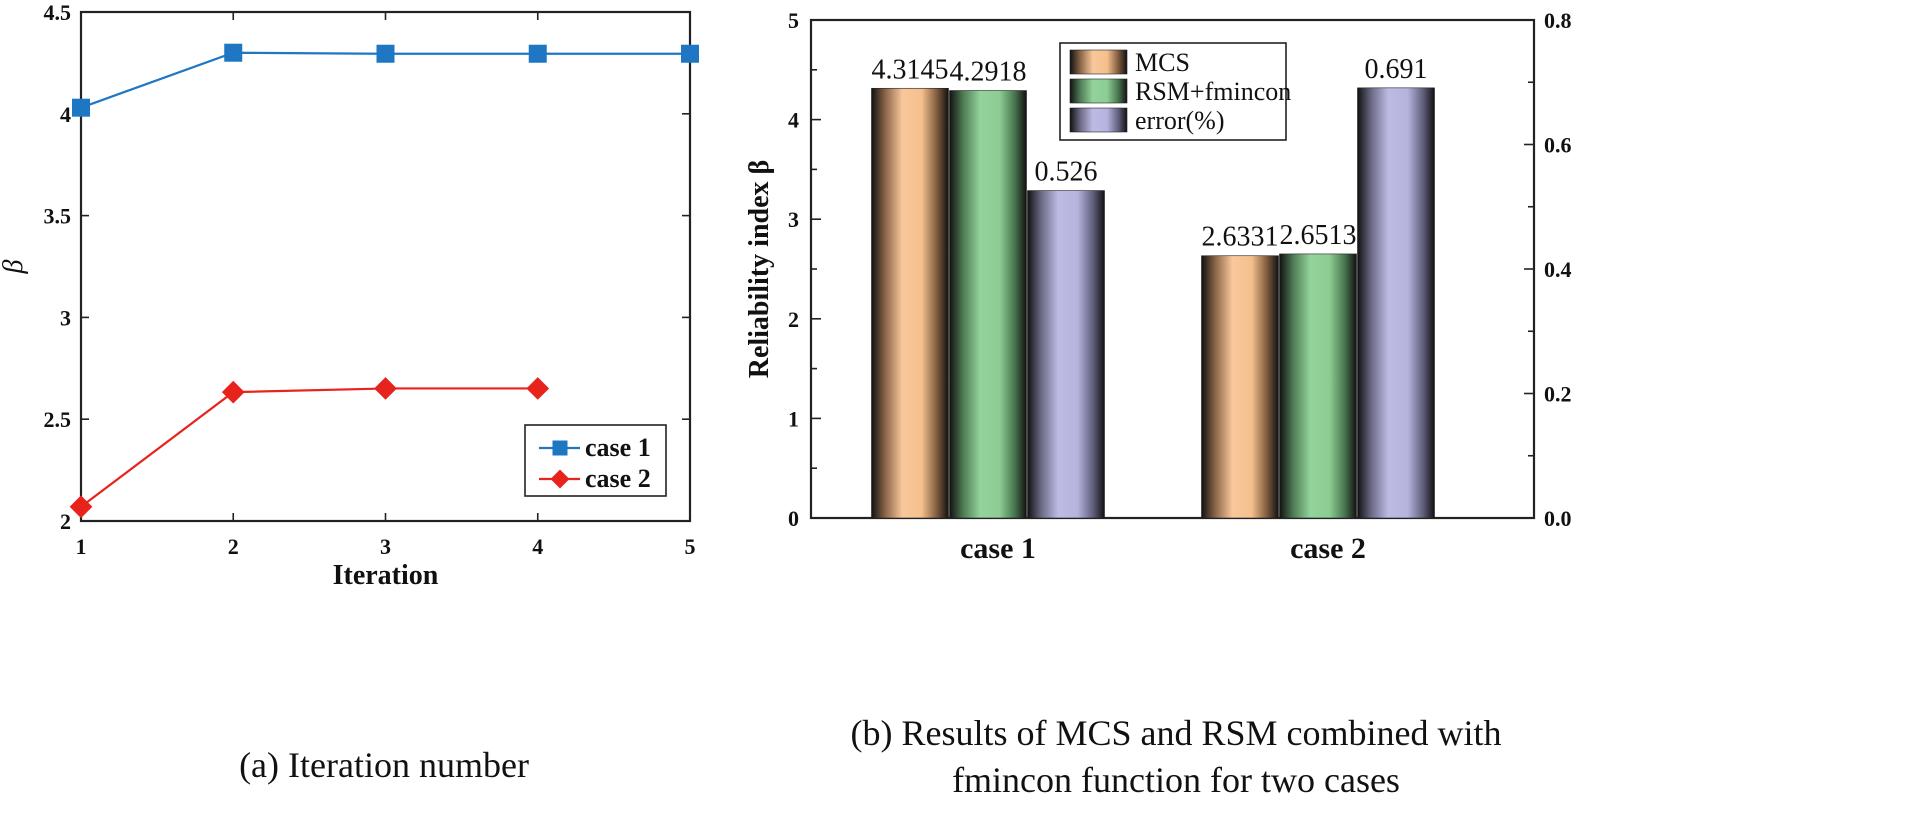 This screenshot has height=821, width=1925. Describe the element at coordinates (1175, 733) in the screenshot. I see `caption-b-line-1: (b) Results of MCS and RSM combined with` at that location.